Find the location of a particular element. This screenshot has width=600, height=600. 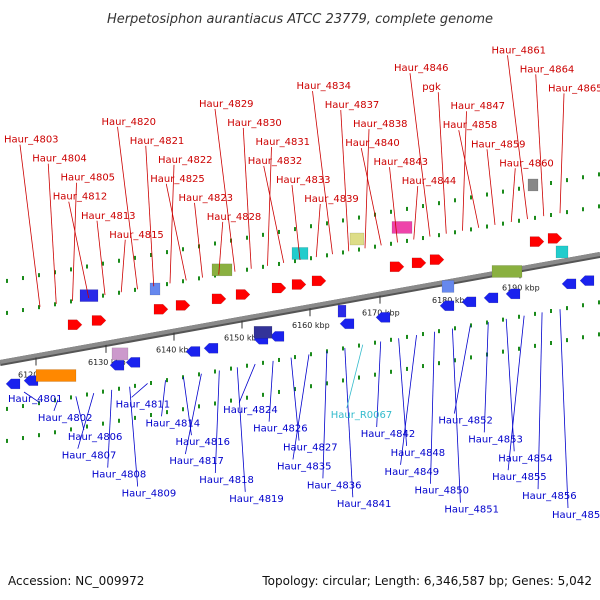

bottom-gene-label: Haur_4849 is located at coordinates (412, 472).